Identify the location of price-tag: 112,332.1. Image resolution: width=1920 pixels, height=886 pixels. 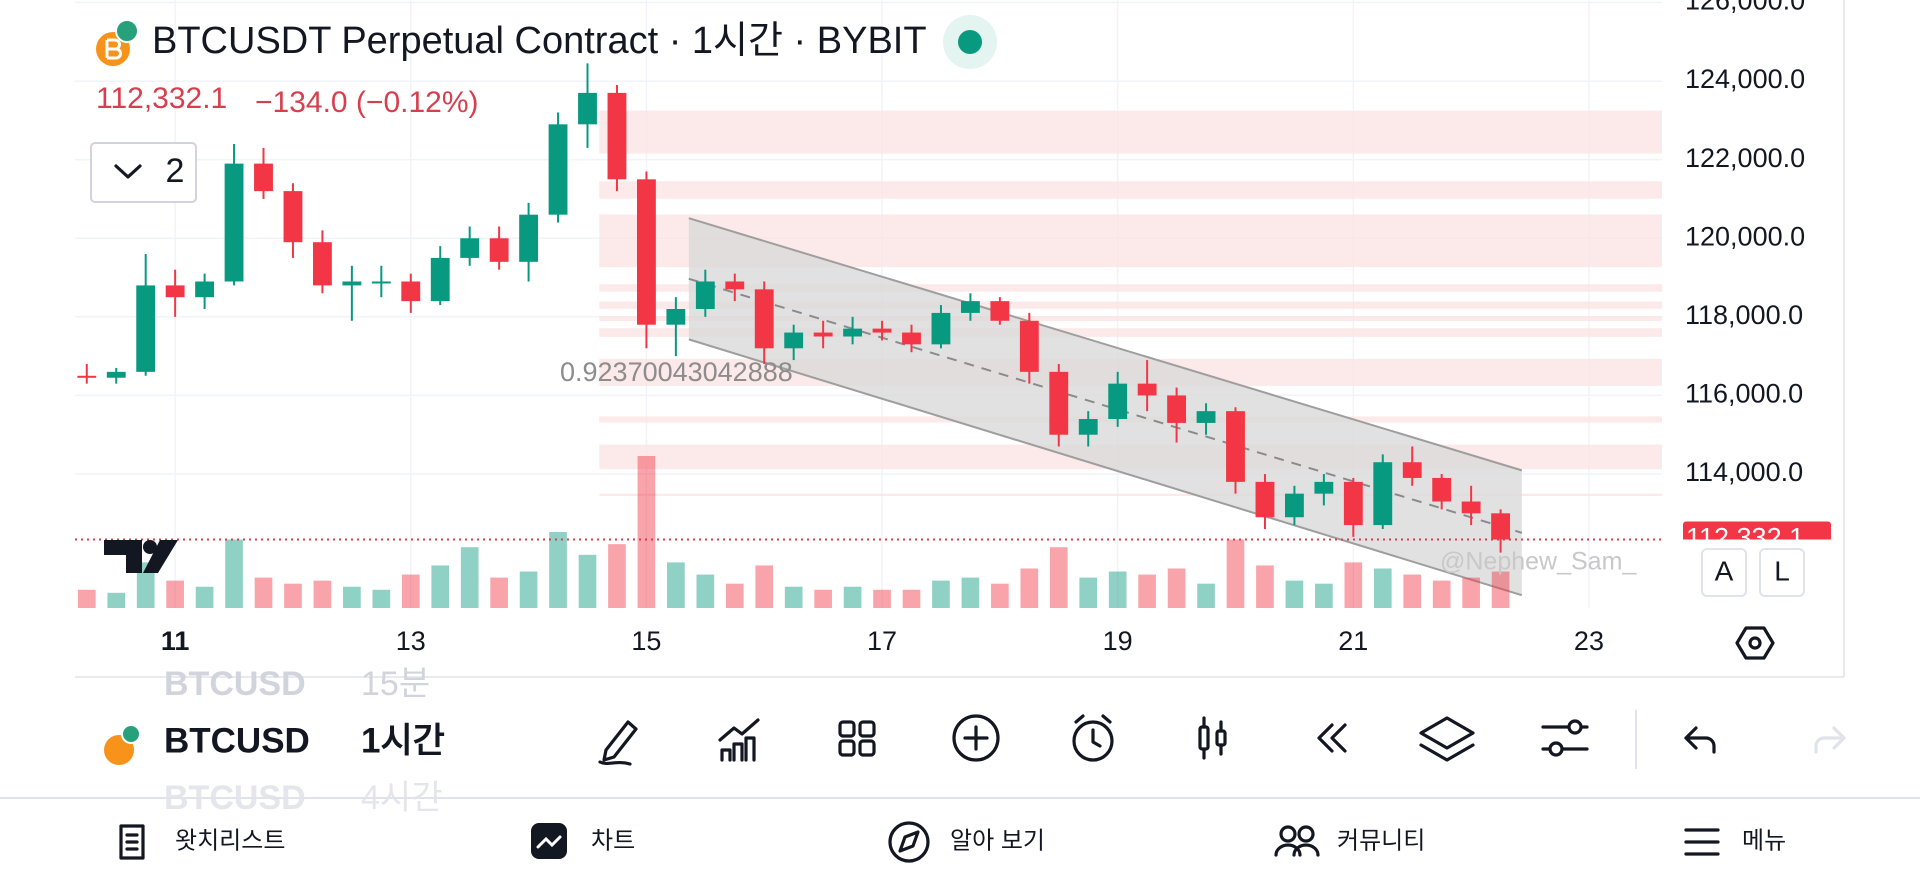
(1757, 537).